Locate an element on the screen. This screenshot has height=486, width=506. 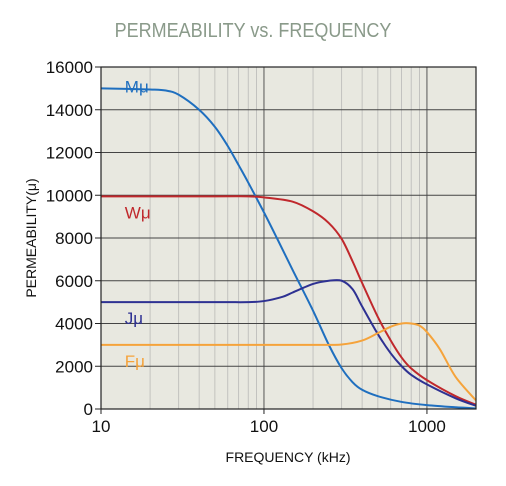
x-axis-ticks: 10 100 1000 is located at coordinates (269, 422).